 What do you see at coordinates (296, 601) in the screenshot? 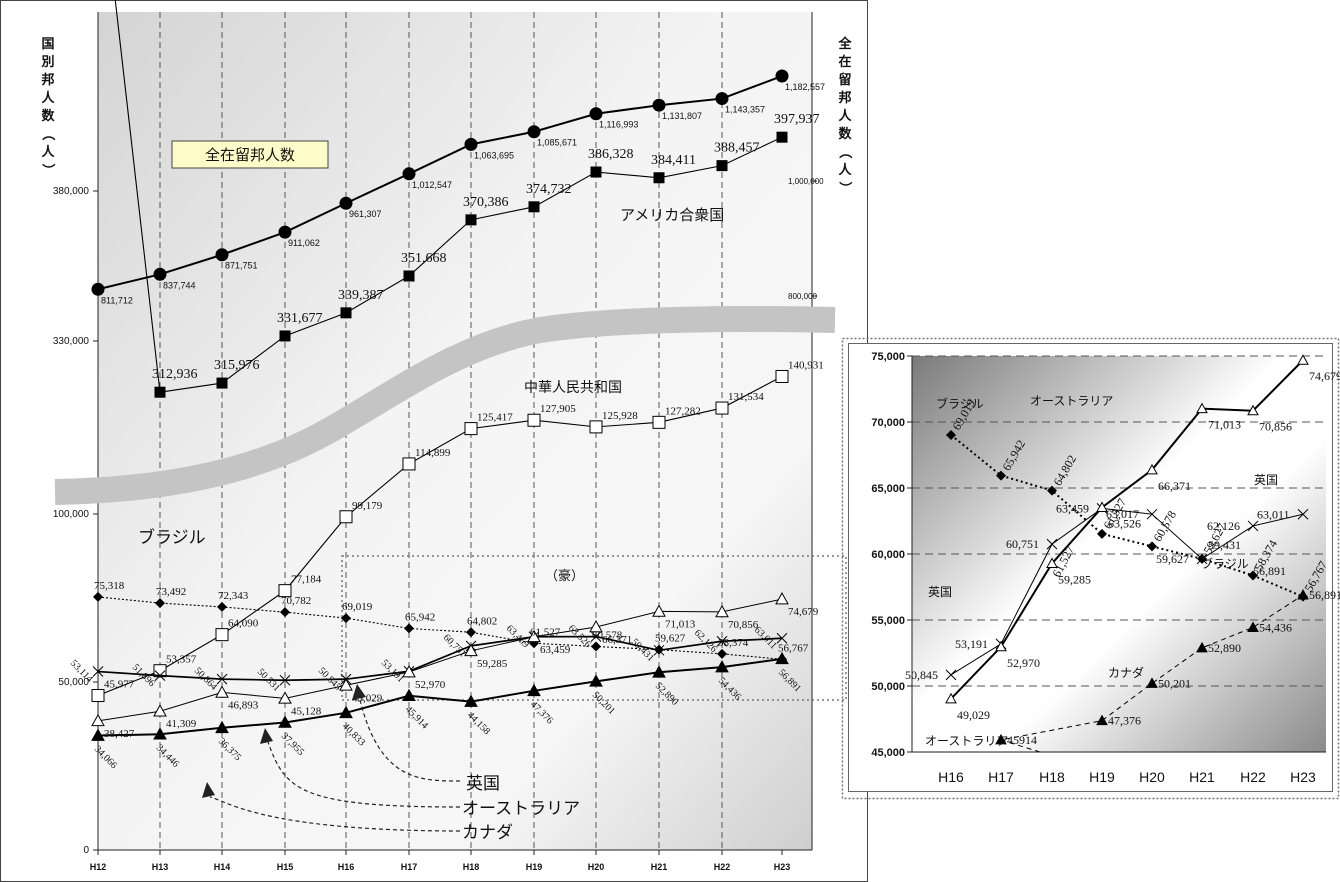
I see `data-label-s3: 70,782` at bounding box center [296, 601].